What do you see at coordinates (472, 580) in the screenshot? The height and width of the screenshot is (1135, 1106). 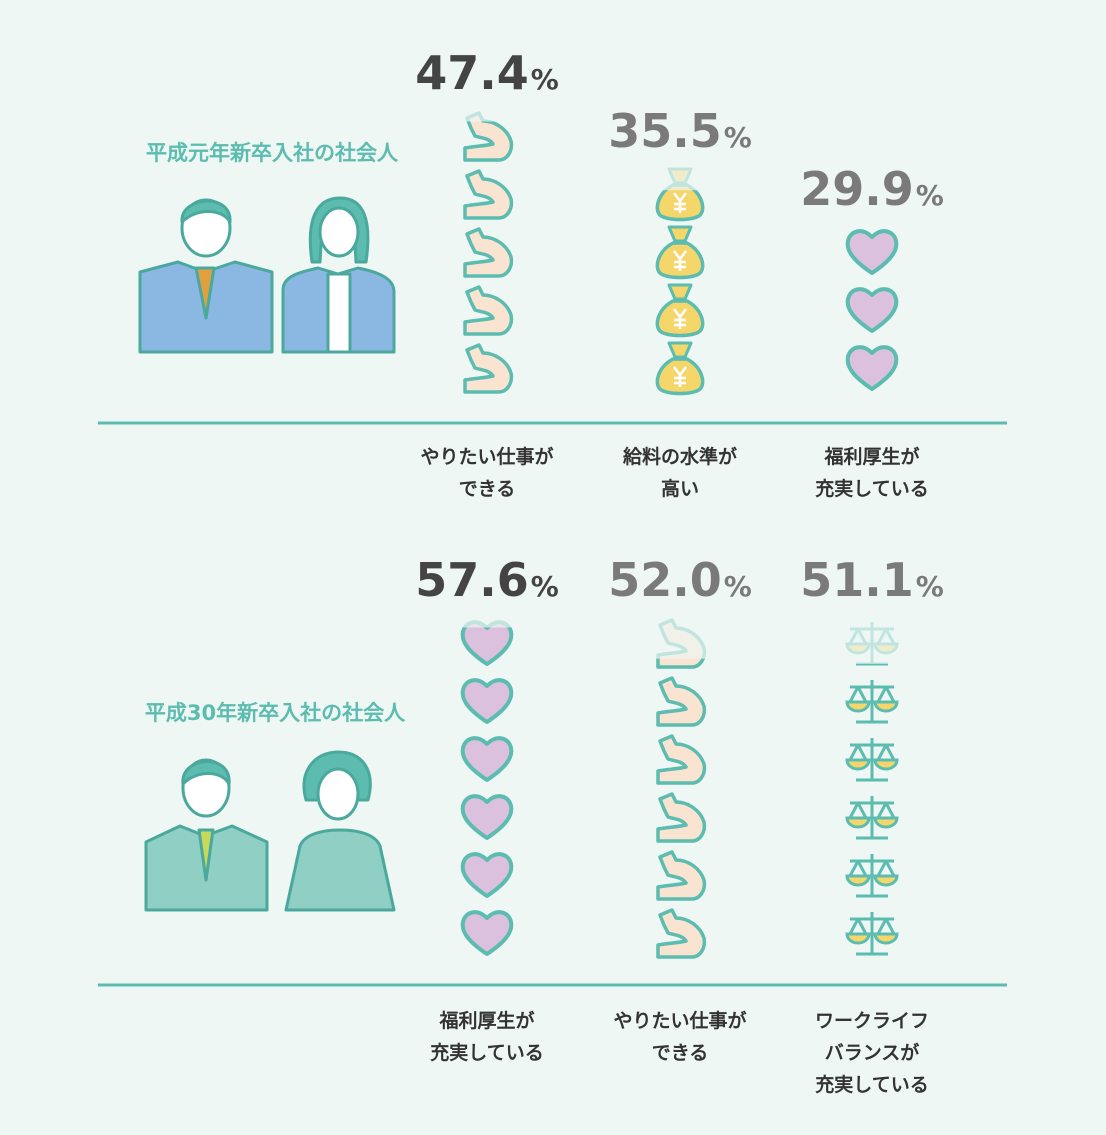 I see `value-number: 57.6` at bounding box center [472, 580].